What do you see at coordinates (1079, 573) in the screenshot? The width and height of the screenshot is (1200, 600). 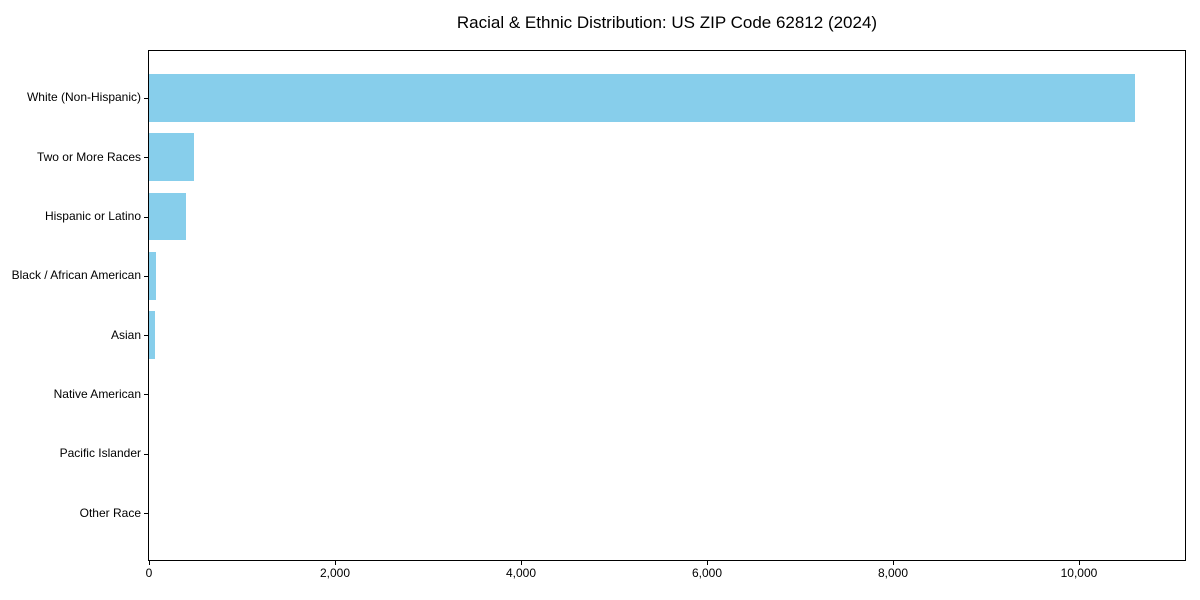 I see `x-tick-label: 10,000` at bounding box center [1079, 573].